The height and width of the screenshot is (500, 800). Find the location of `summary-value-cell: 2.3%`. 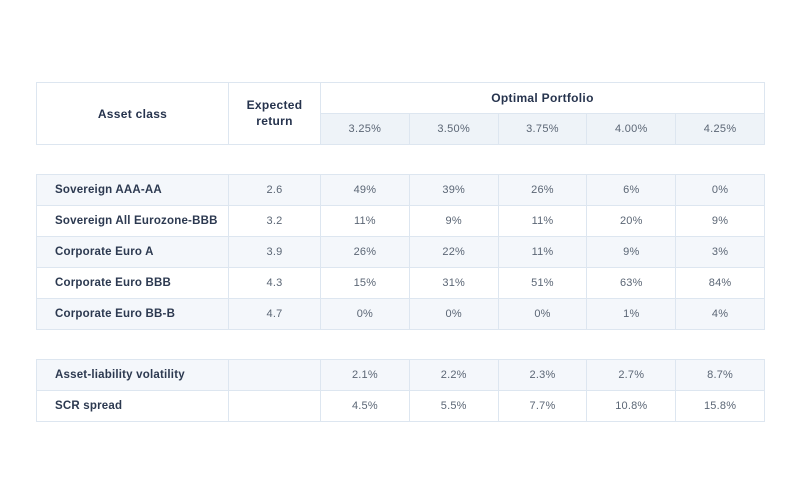

summary-value-cell: 2.3% is located at coordinates (542, 375).